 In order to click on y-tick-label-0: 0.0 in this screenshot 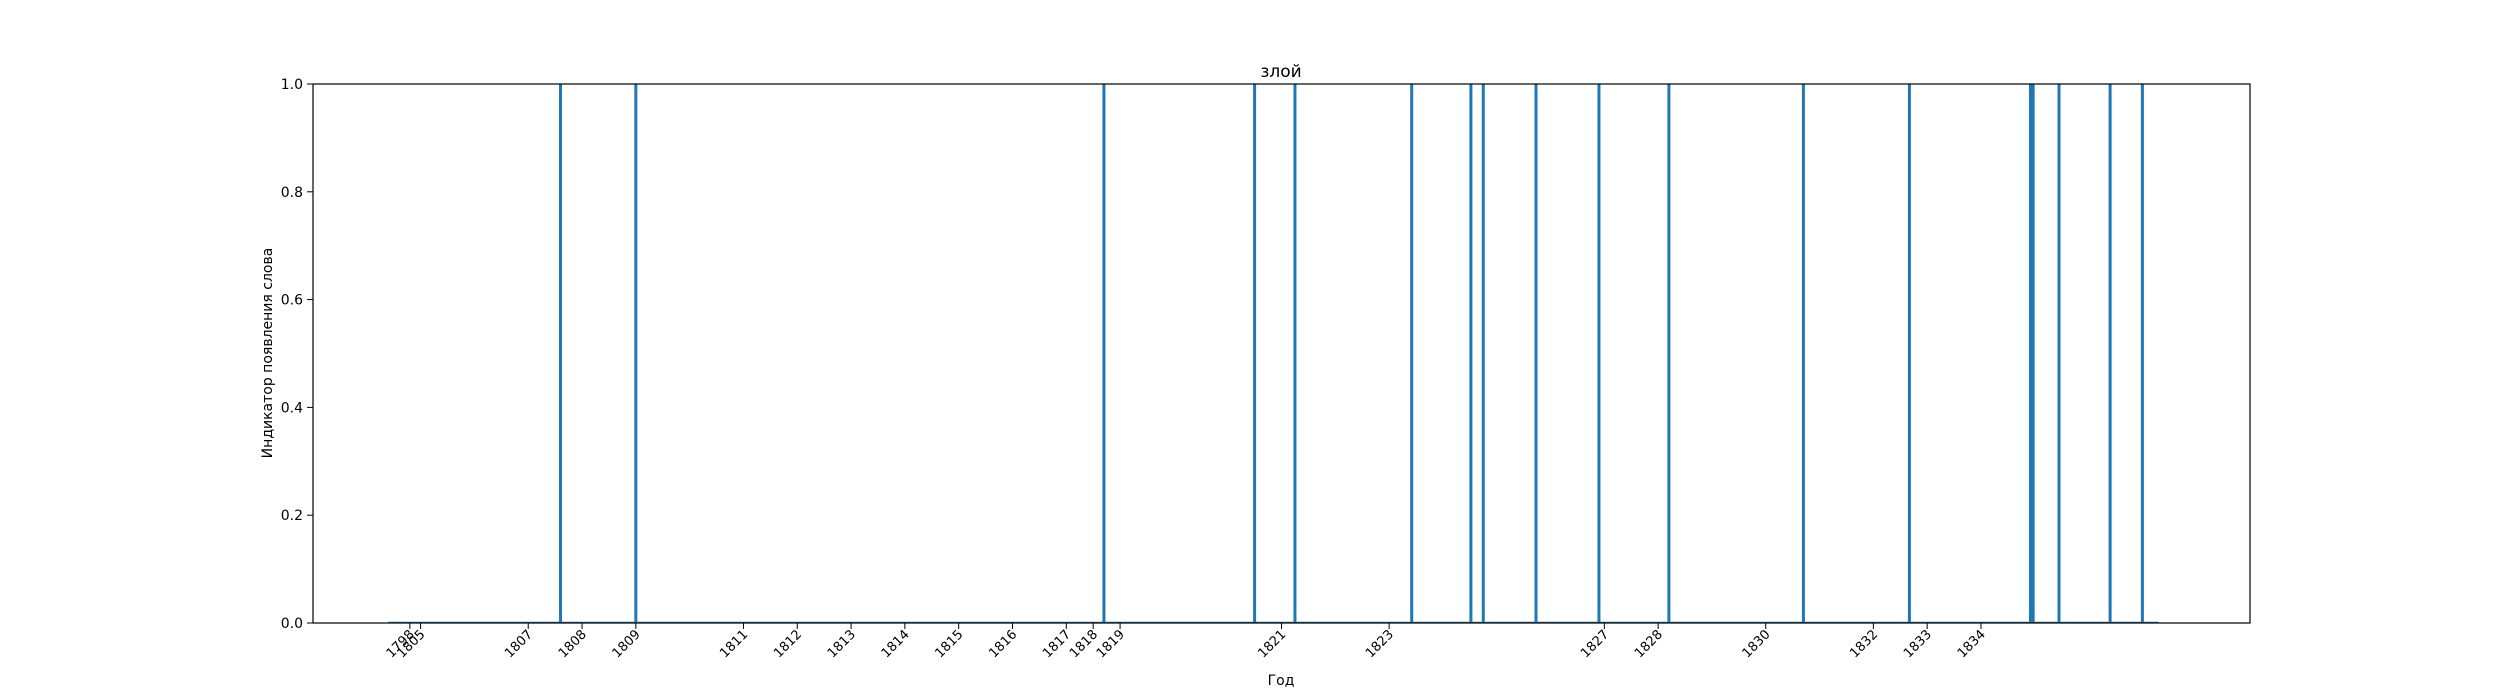, I will do `click(292, 624)`.